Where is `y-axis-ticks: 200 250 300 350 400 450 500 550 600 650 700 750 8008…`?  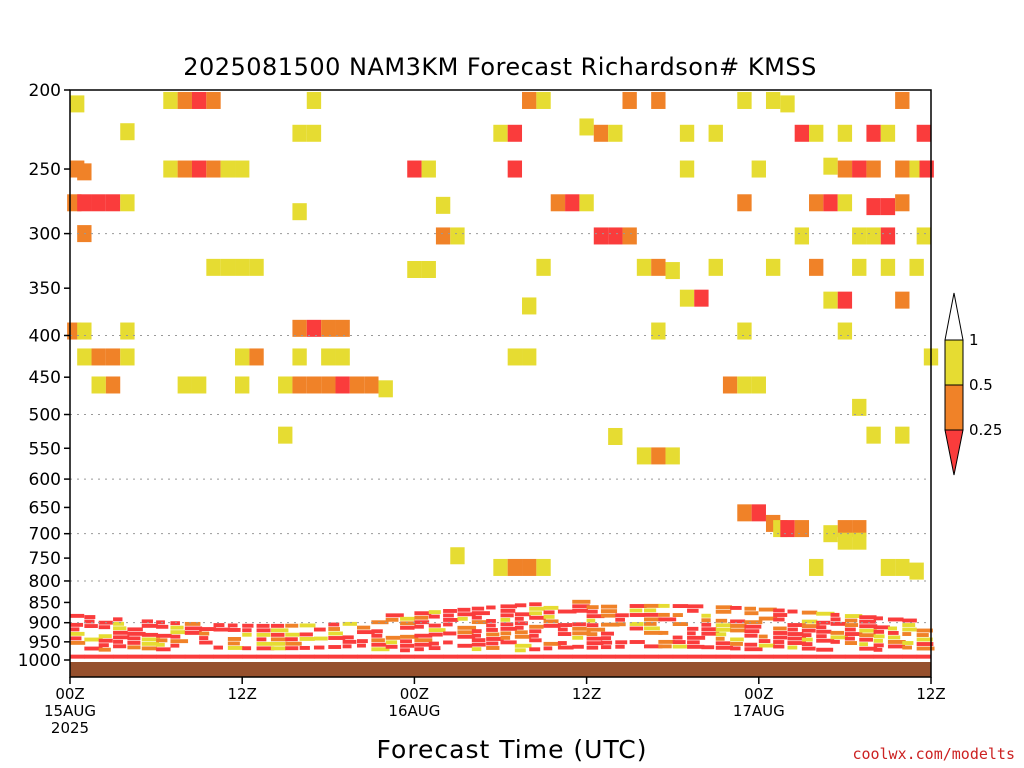
y-axis-ticks: 200 250 300 350 400 450 500 550 600 650 700 750 8008… is located at coordinates (44, 376).